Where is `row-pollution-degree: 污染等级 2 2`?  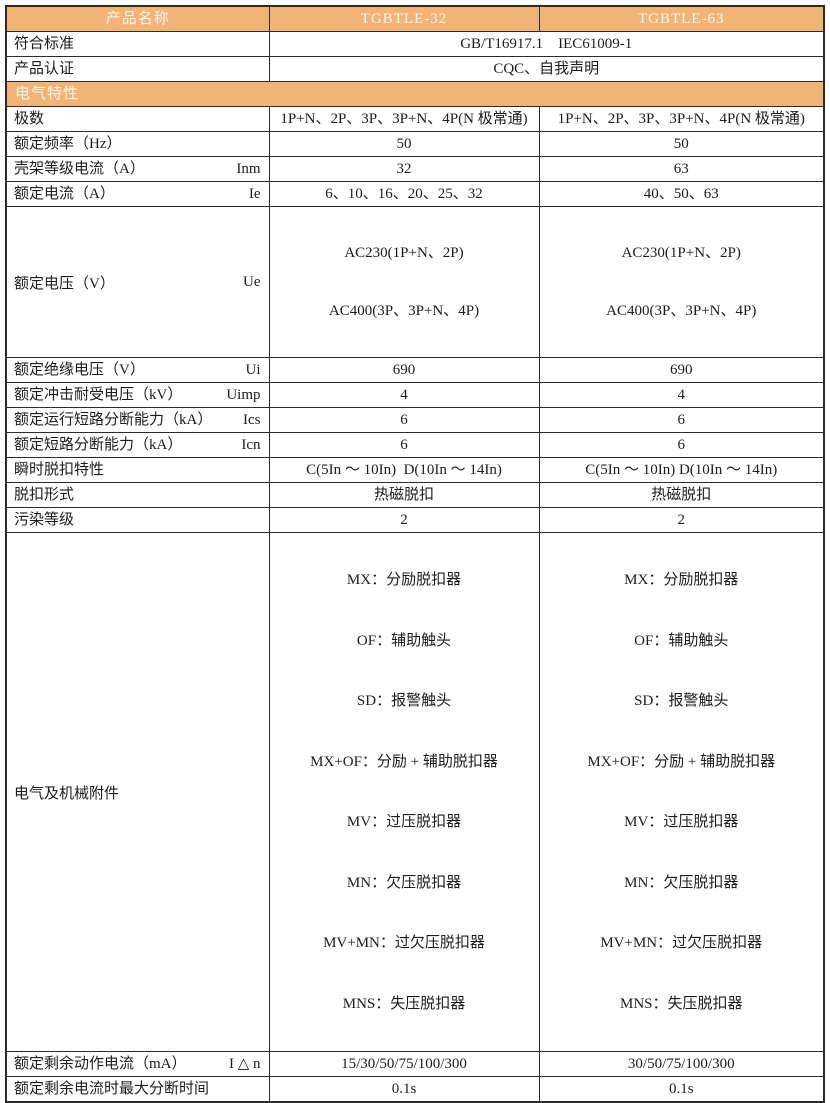 row-pollution-degree: 污染等级 2 2 is located at coordinates (415, 520).